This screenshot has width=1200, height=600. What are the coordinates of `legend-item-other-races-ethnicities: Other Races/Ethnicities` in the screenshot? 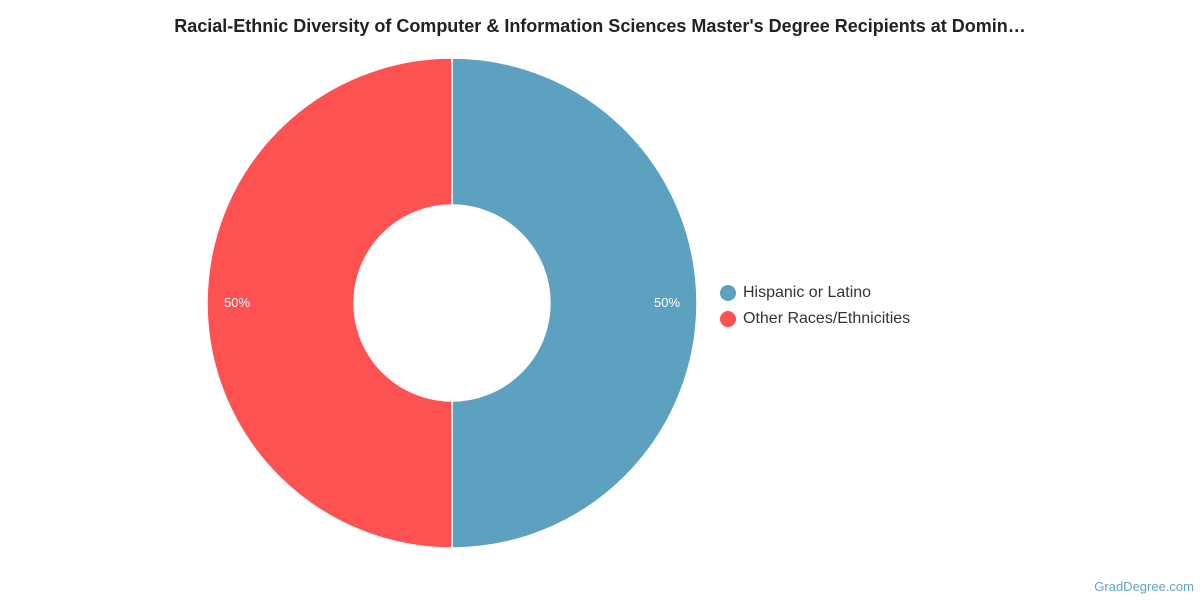 It's located at (815, 319).